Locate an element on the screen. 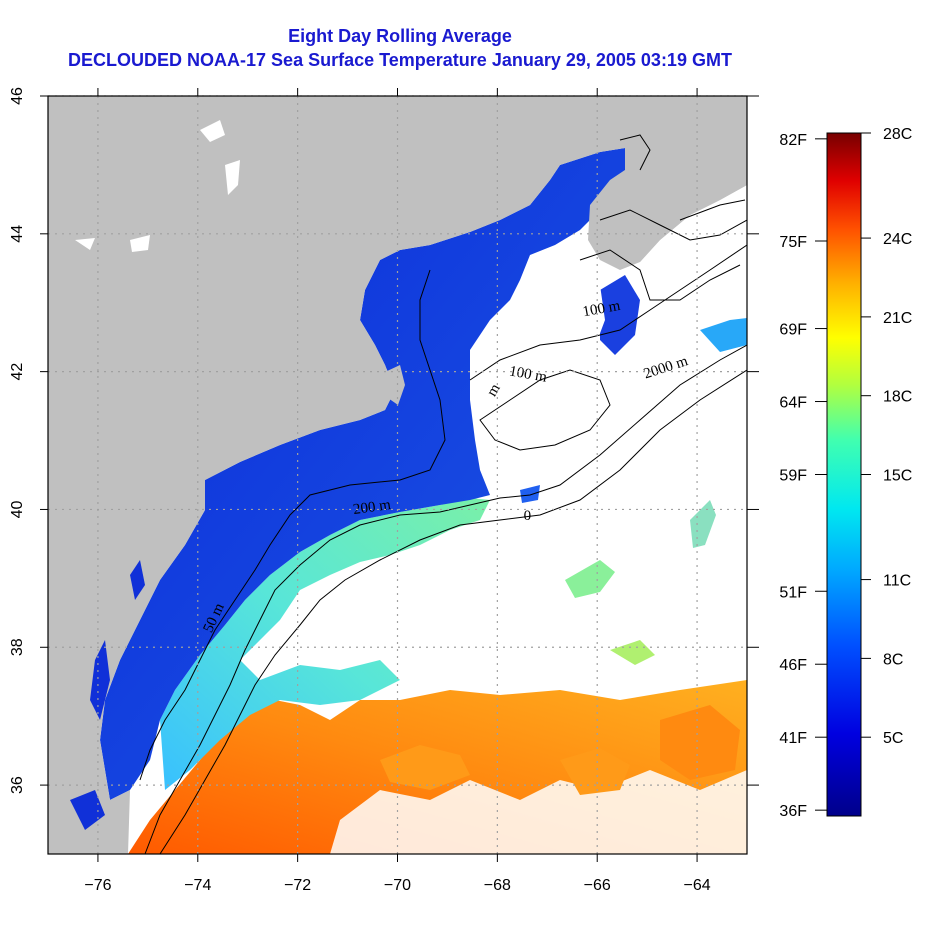 The image size is (950, 950). y-tick-label: 42 is located at coordinates (17, 372).